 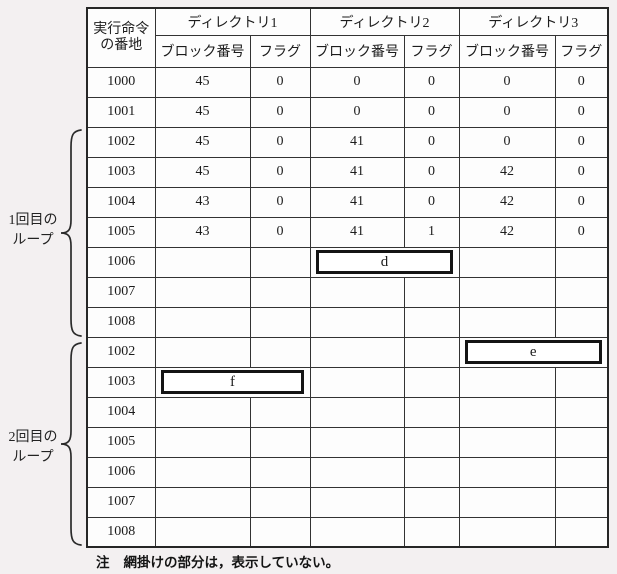 What do you see at coordinates (347, 37) in the screenshot?
I see `header-row-directories: 実行命令 の番地 ディレクトリ1 ディレクトリ2 ディレクトリ3` at bounding box center [347, 37].